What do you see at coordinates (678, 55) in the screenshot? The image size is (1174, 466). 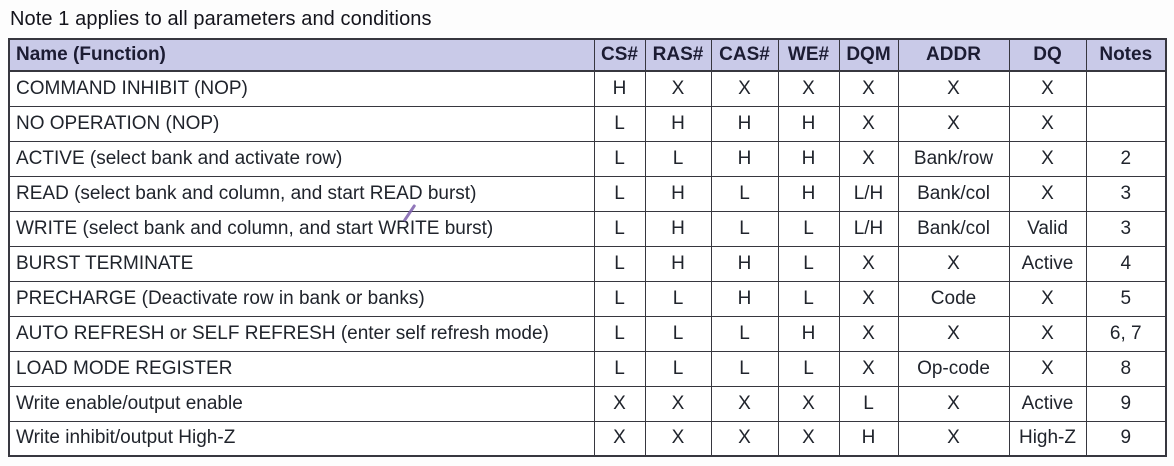 I see `column-header-ras: RAS#` at bounding box center [678, 55].